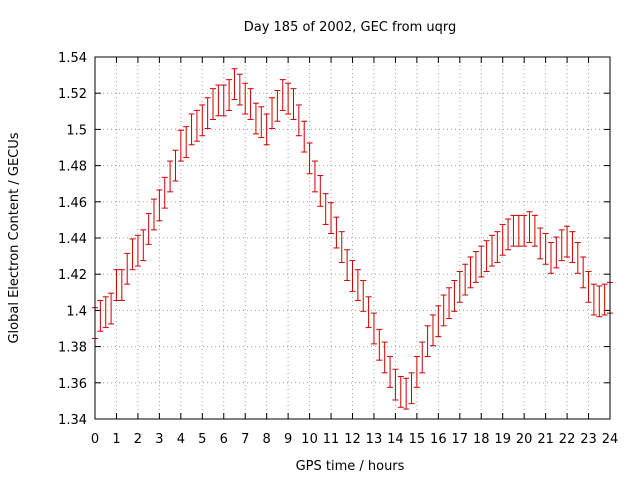  What do you see at coordinates (395, 439) in the screenshot?
I see `x-tick-label: 14` at bounding box center [395, 439].